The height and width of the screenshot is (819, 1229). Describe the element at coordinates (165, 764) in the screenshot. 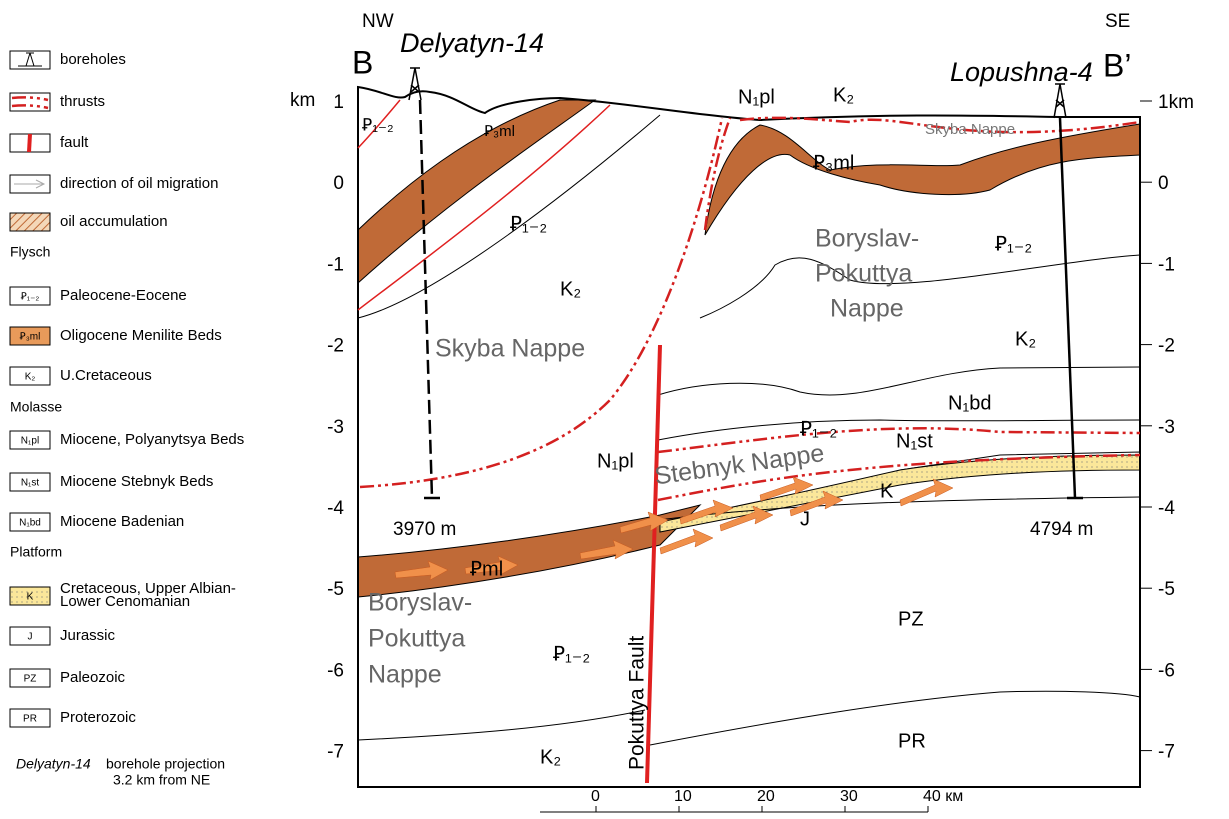

I see `legend-note: borehole projection` at that location.